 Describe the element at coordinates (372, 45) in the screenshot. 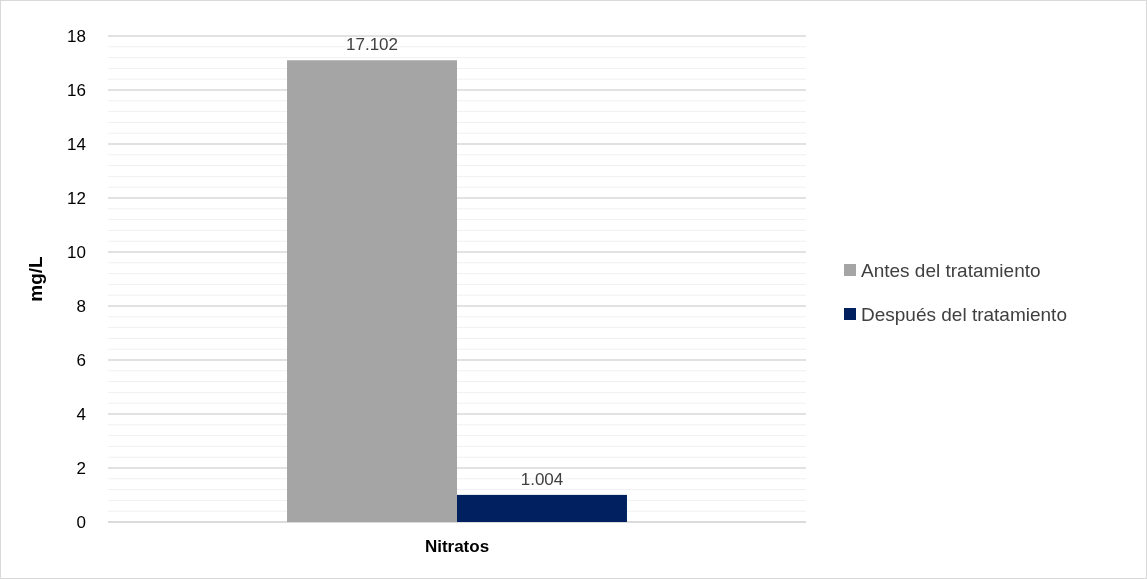

I see `data-label: 17.102` at that location.